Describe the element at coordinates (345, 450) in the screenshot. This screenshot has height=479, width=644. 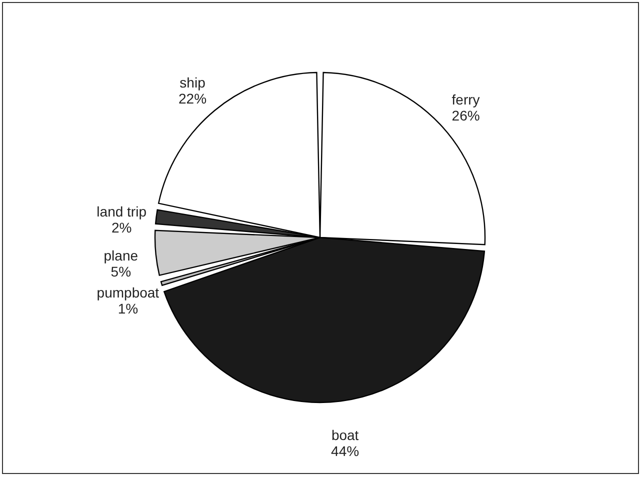
I see `data-label: 44%` at that location.